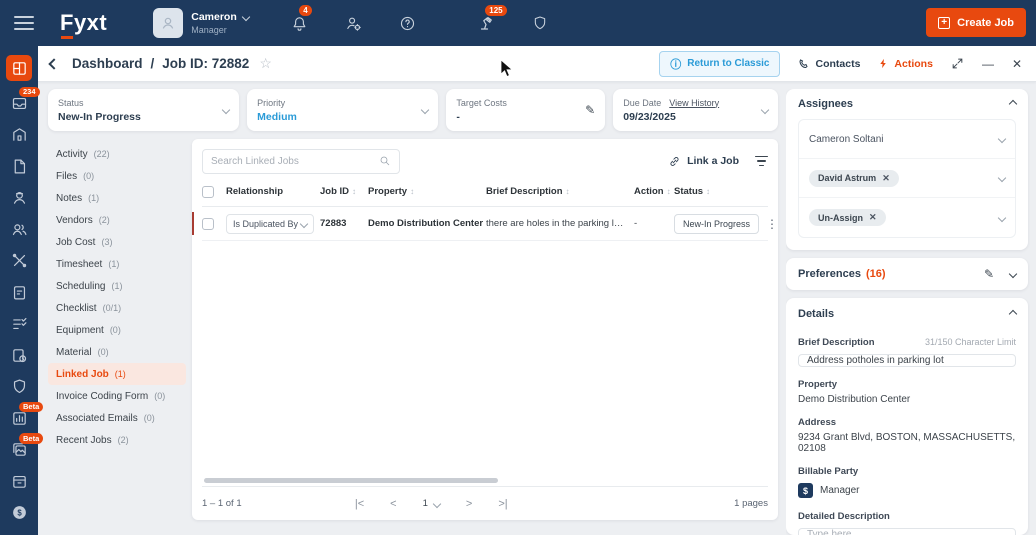 This screenshot has width=1036, height=535. I want to click on rail-security, so click(19, 386).